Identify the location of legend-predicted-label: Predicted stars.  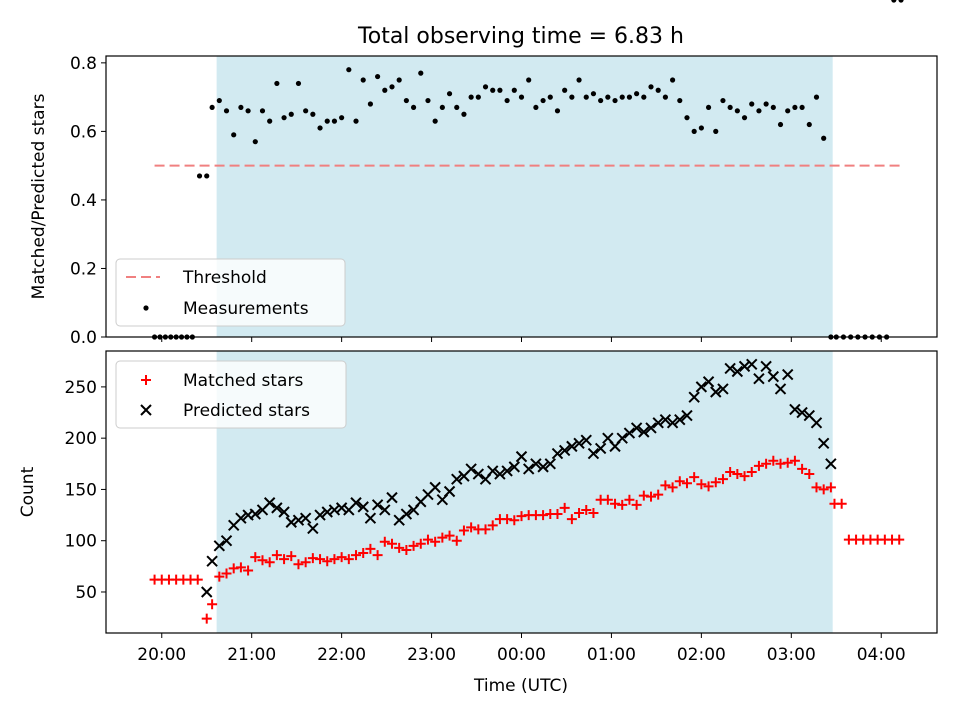
(246, 411).